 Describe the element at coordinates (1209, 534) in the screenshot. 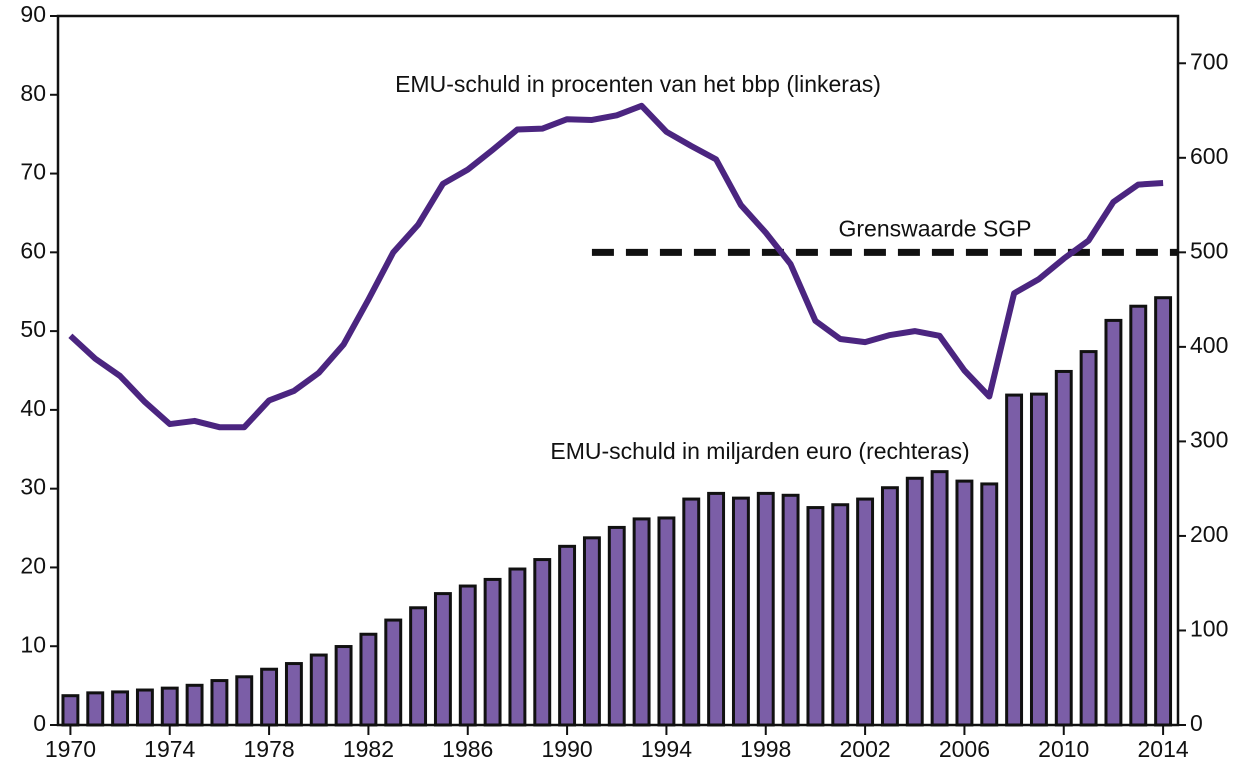

I see `y2-tick-label: 200` at that location.